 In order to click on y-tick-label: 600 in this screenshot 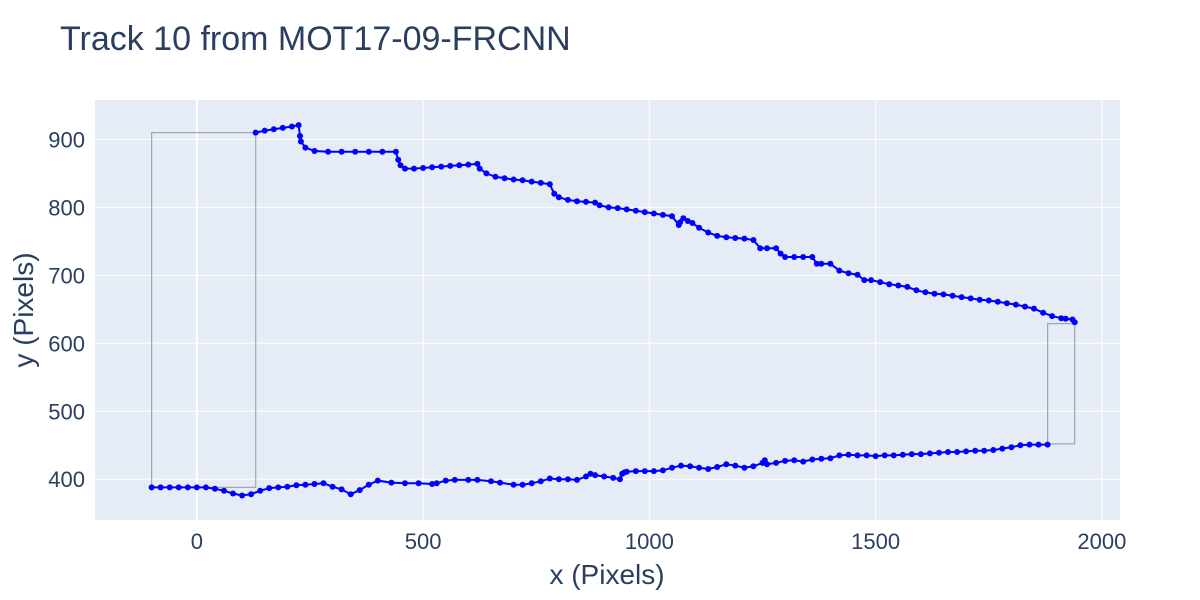, I will do `click(66, 343)`.